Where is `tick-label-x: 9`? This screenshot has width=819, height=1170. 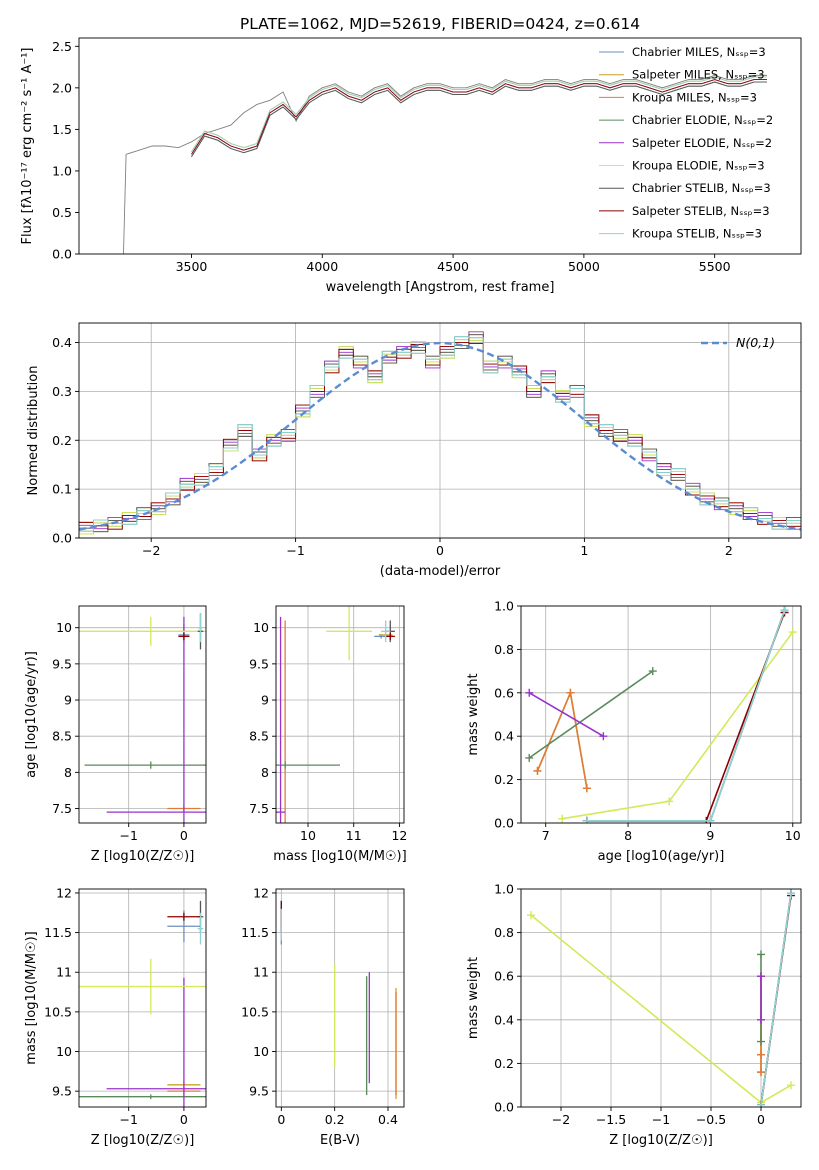 tick-label-x: 9 is located at coordinates (710, 835).